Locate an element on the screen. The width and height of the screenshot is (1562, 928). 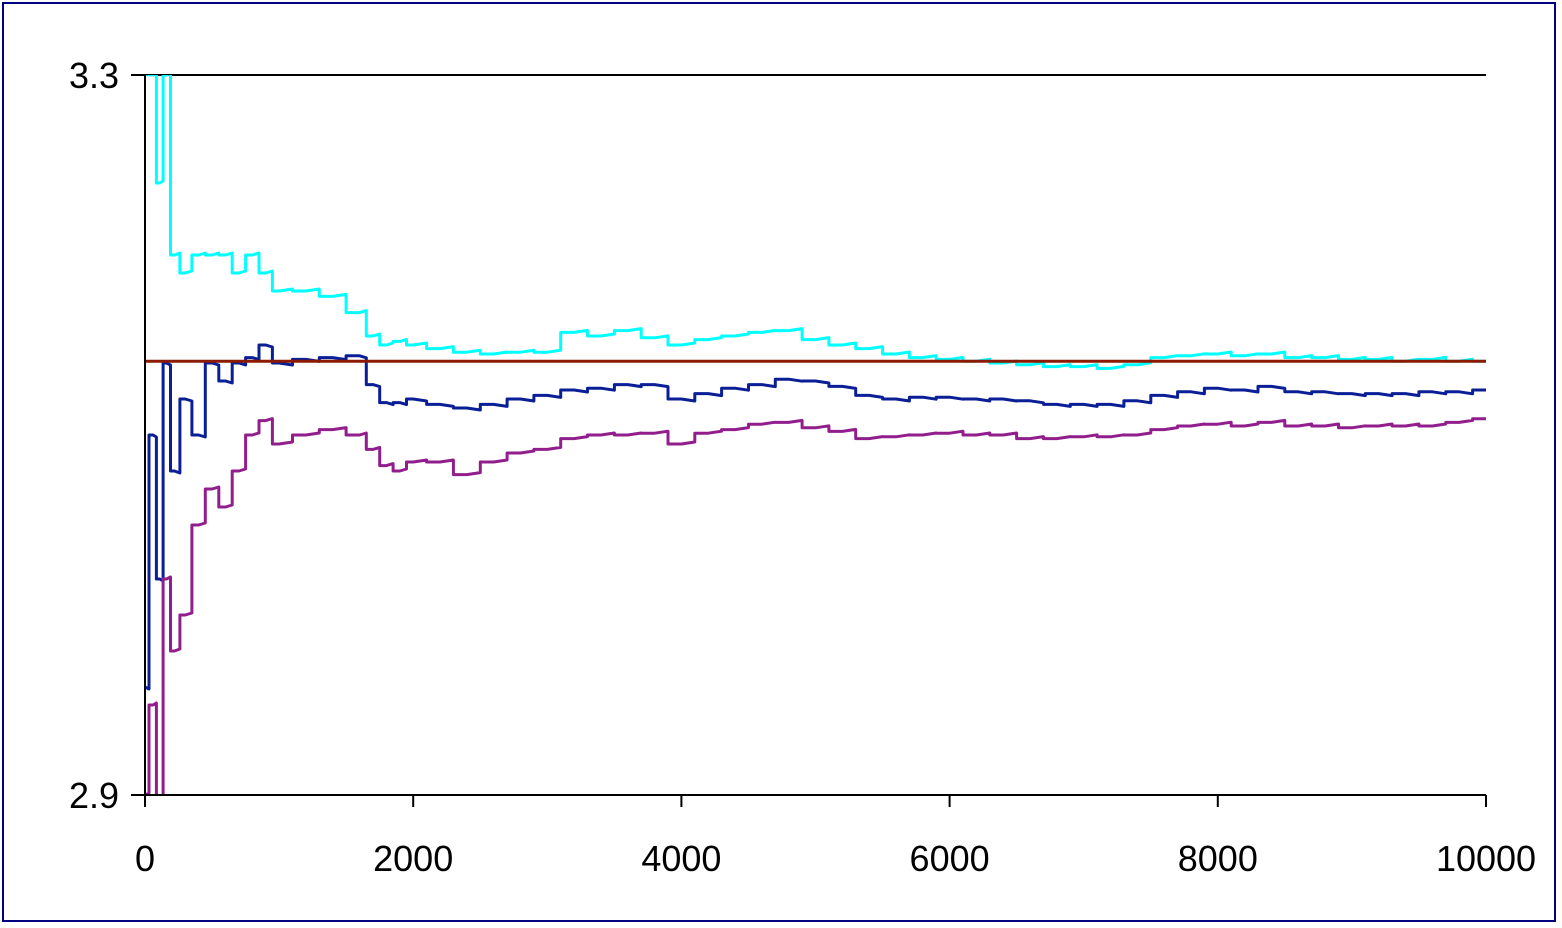
x-tick-label: 2000 is located at coordinates (413, 858).